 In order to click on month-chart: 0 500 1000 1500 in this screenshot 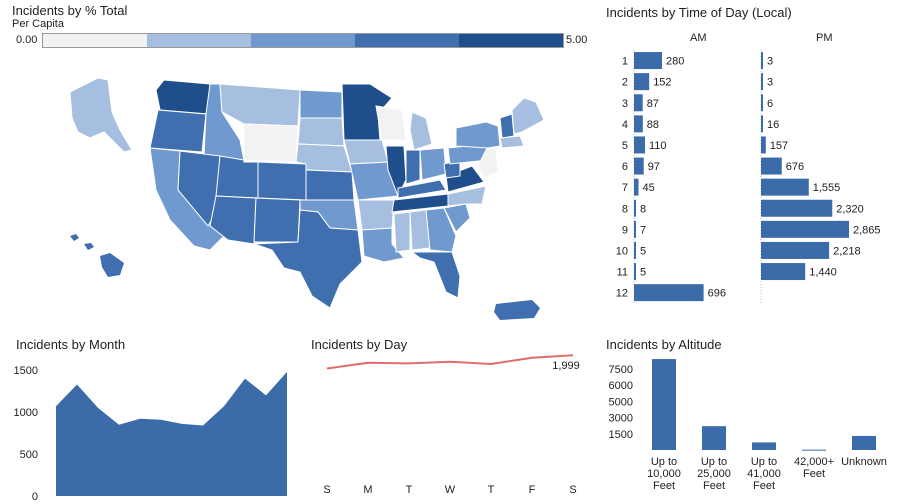, I will do `click(151, 434)`.